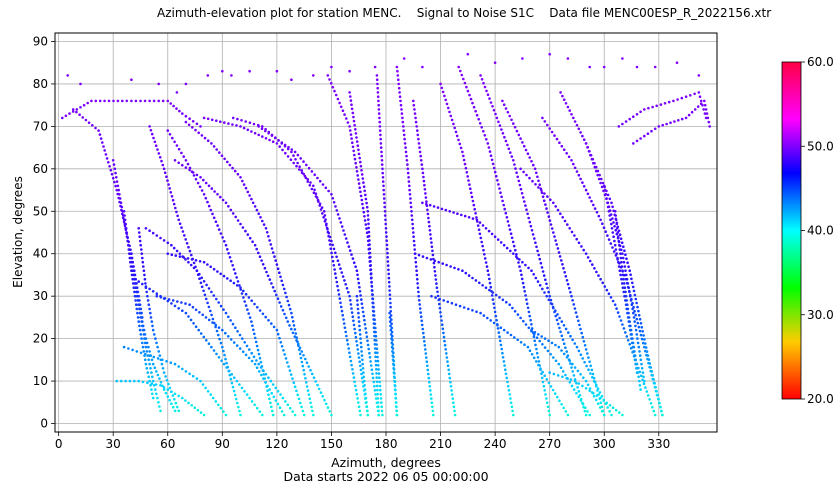  What do you see at coordinates (40, 296) in the screenshot?
I see `y-tick-label: 30` at bounding box center [40, 296].